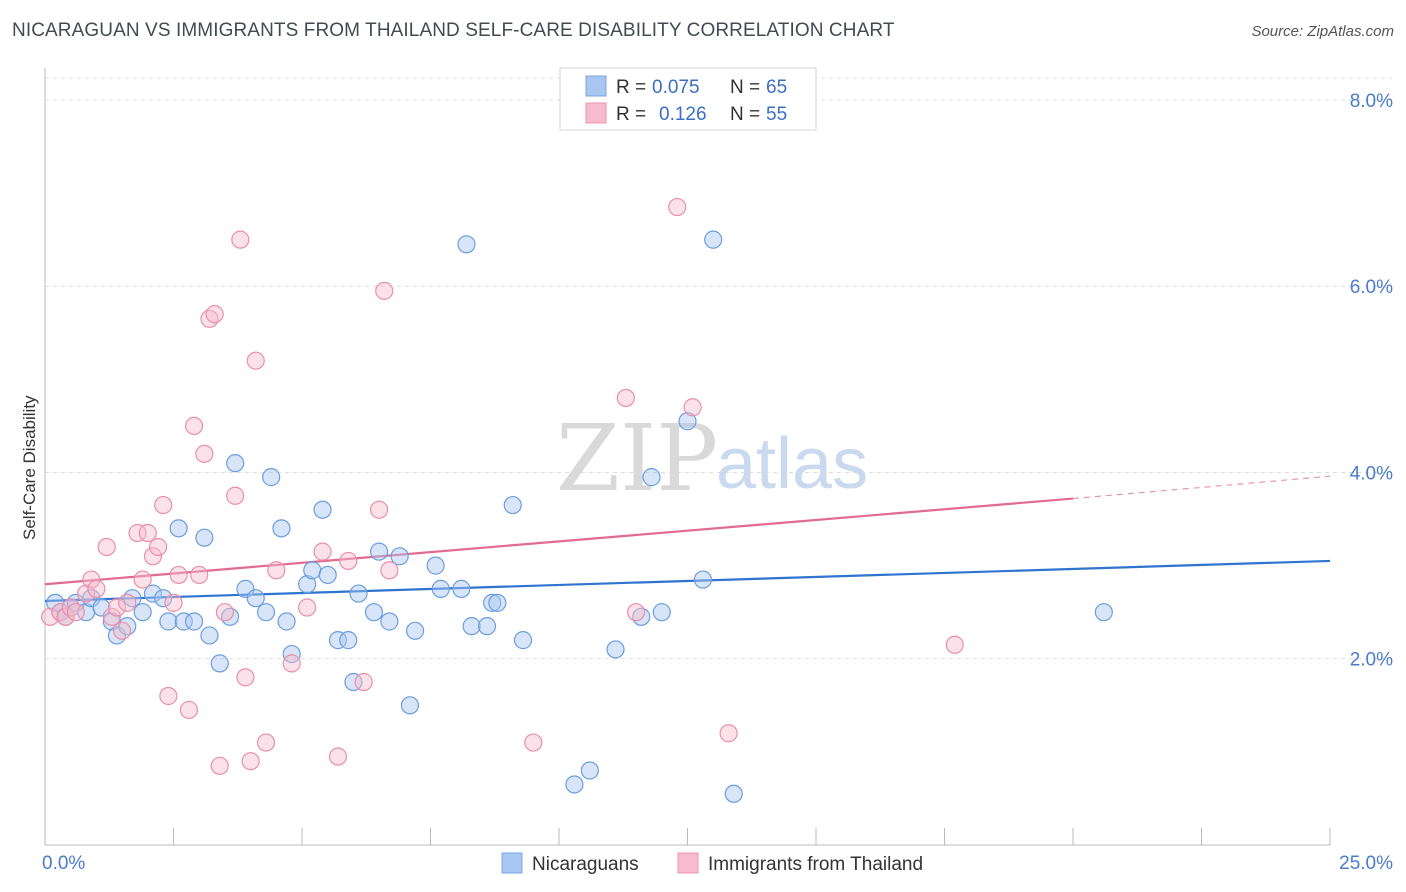  What do you see at coordinates (63, 863) in the screenshot?
I see `x-tick-label: 0.0%` at bounding box center [63, 863].